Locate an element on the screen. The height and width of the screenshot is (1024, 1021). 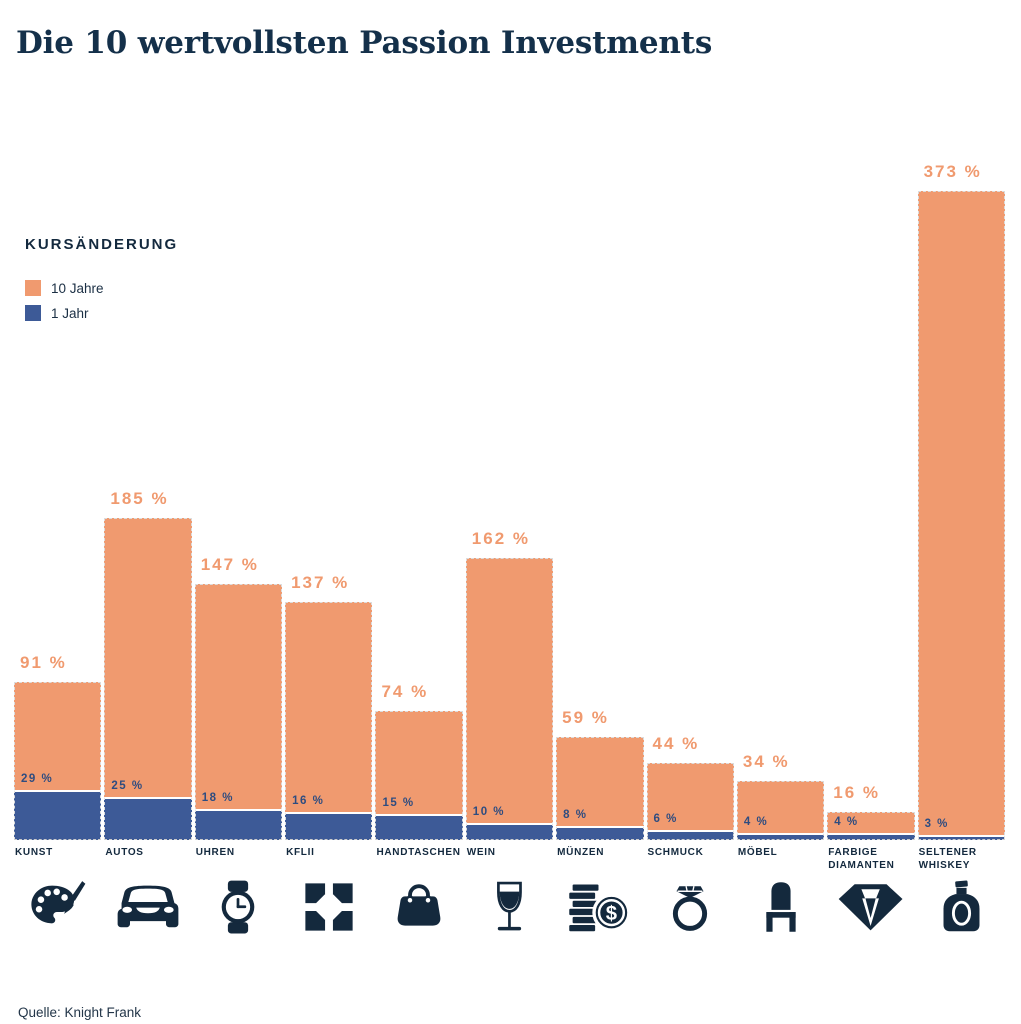
handbag-icon is located at coordinates (419, 905).